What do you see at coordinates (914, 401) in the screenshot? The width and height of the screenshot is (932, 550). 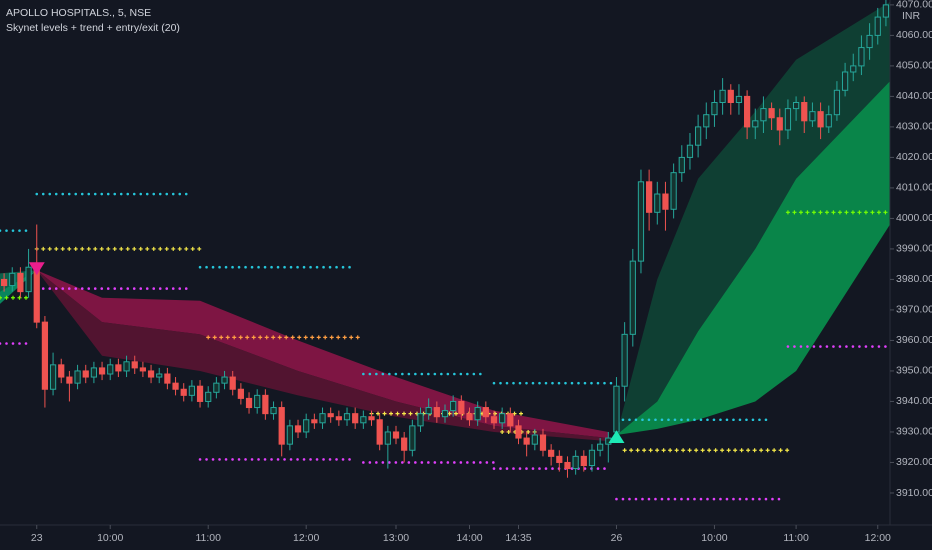 I see `y-tick-label: 3940.00` at bounding box center [914, 401].